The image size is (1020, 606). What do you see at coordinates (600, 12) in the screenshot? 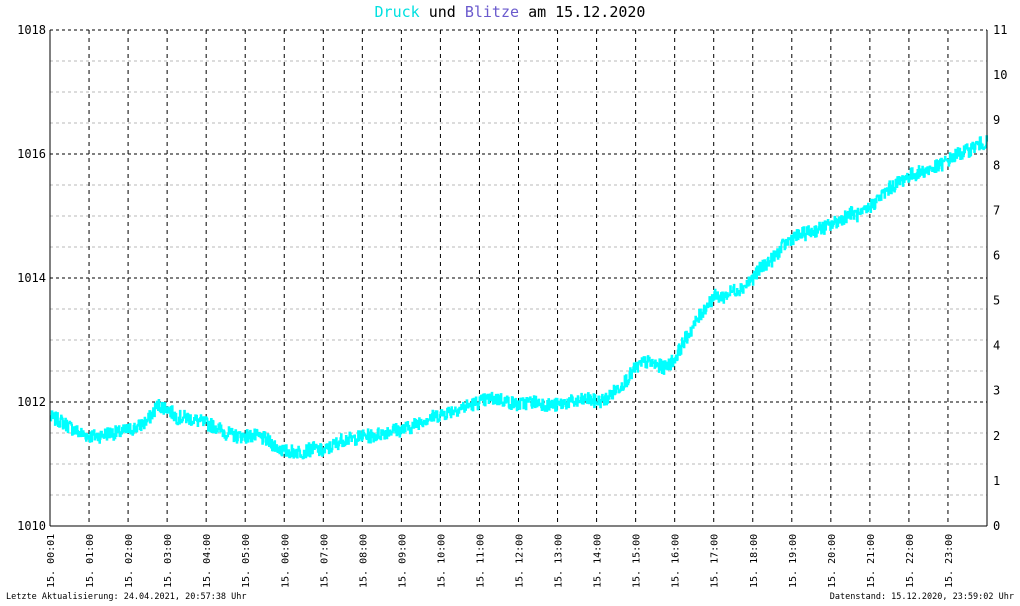
I see `title-date: 15.12.2020` at bounding box center [600, 12].